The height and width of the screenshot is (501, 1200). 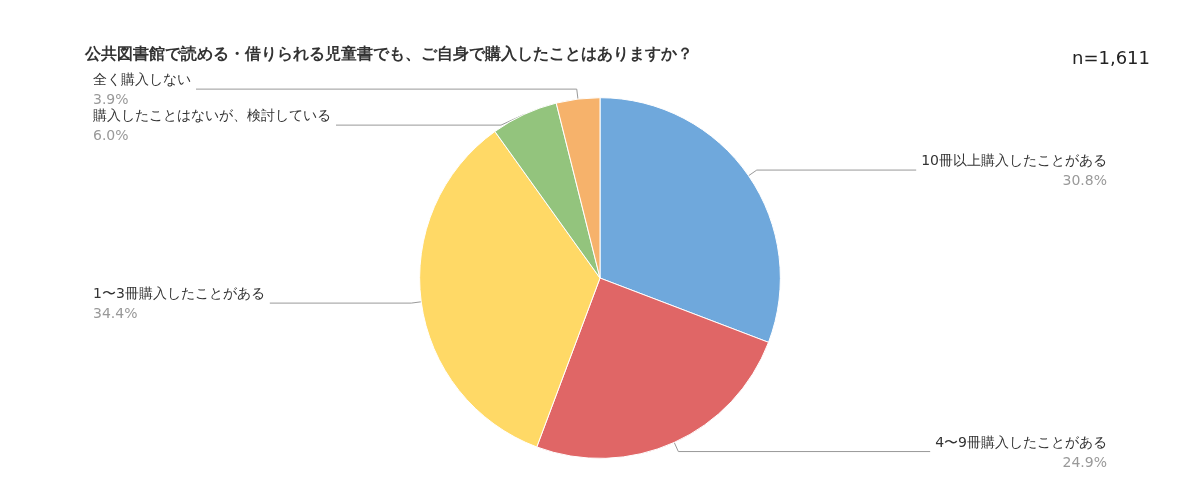 I want to click on slice-label: 全く購入しない, so click(x=142, y=79).